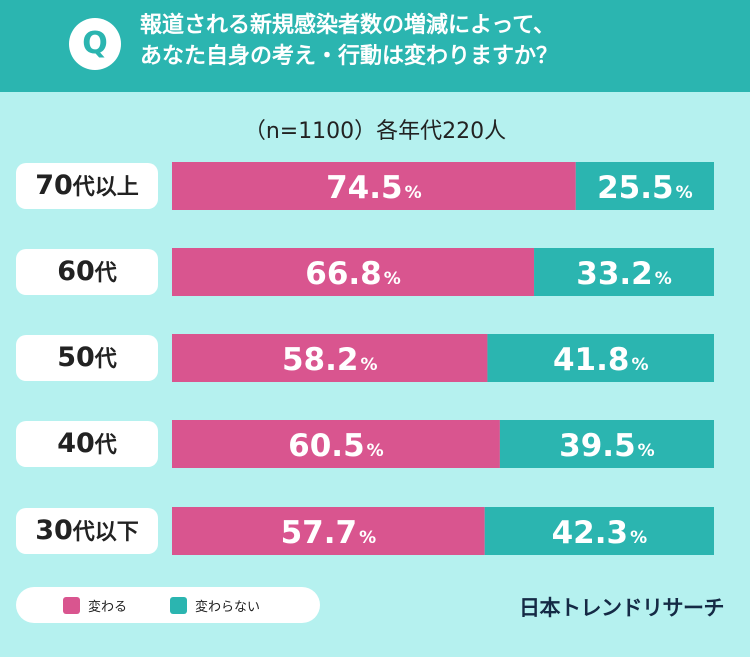  What do you see at coordinates (349, 56) in the screenshot?
I see `question-line-2: あなた自身の考え・行動は変わりますか？` at bounding box center [349, 56].